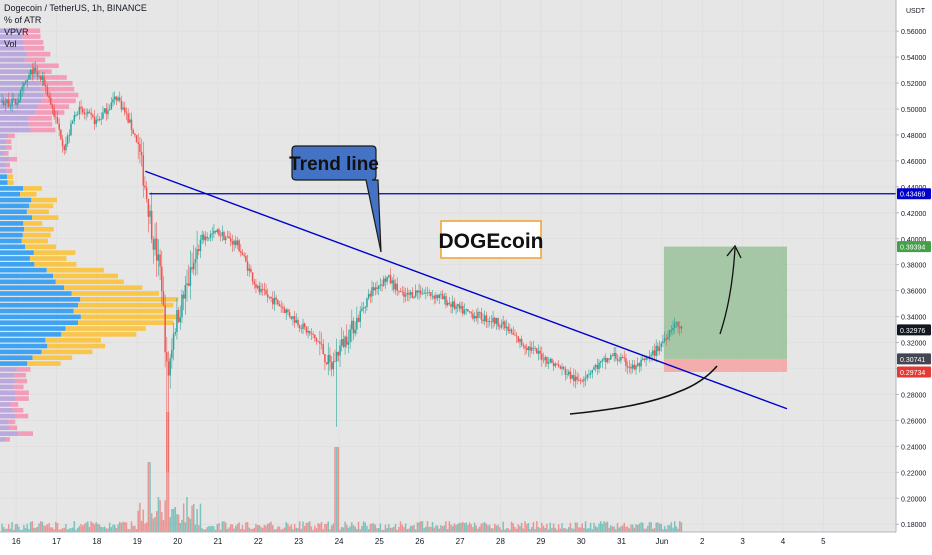 The height and width of the screenshot is (555, 932). Describe the element at coordinates (335, 199) in the screenshot. I see `trend-line-callout: Trend line` at that location.